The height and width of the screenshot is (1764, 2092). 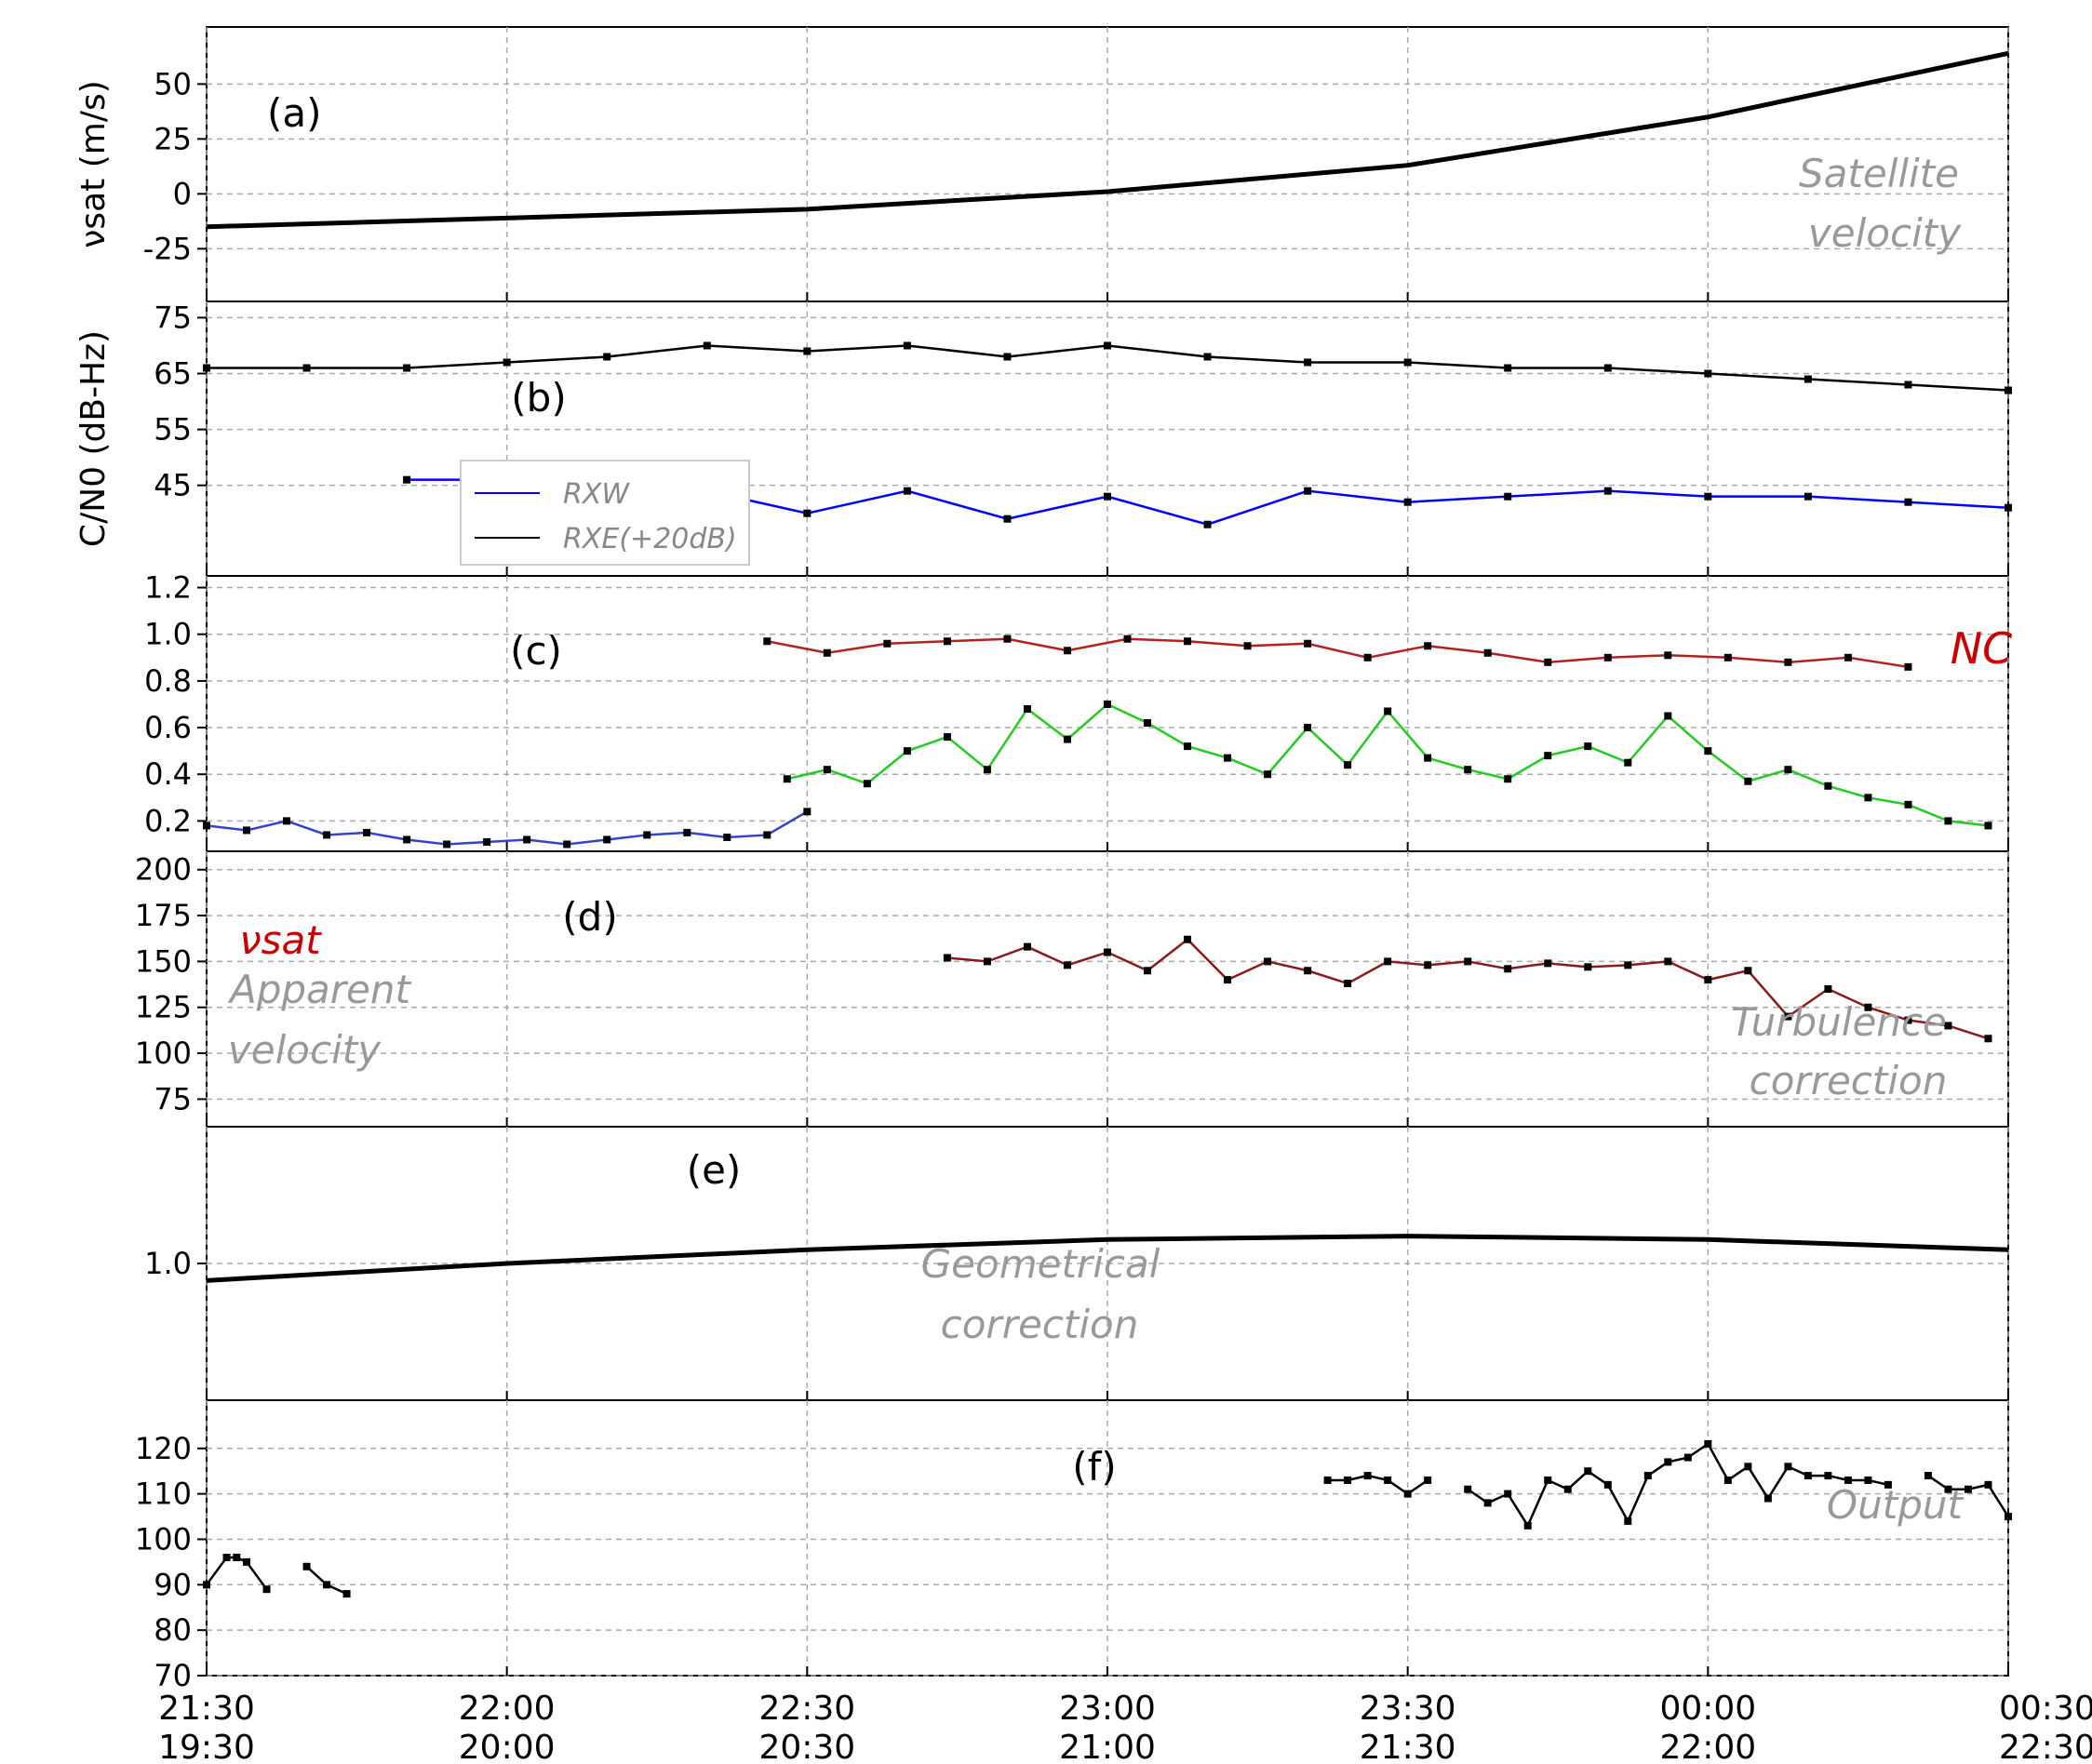 I want to click on y-tick-label: 65, so click(x=173, y=374).